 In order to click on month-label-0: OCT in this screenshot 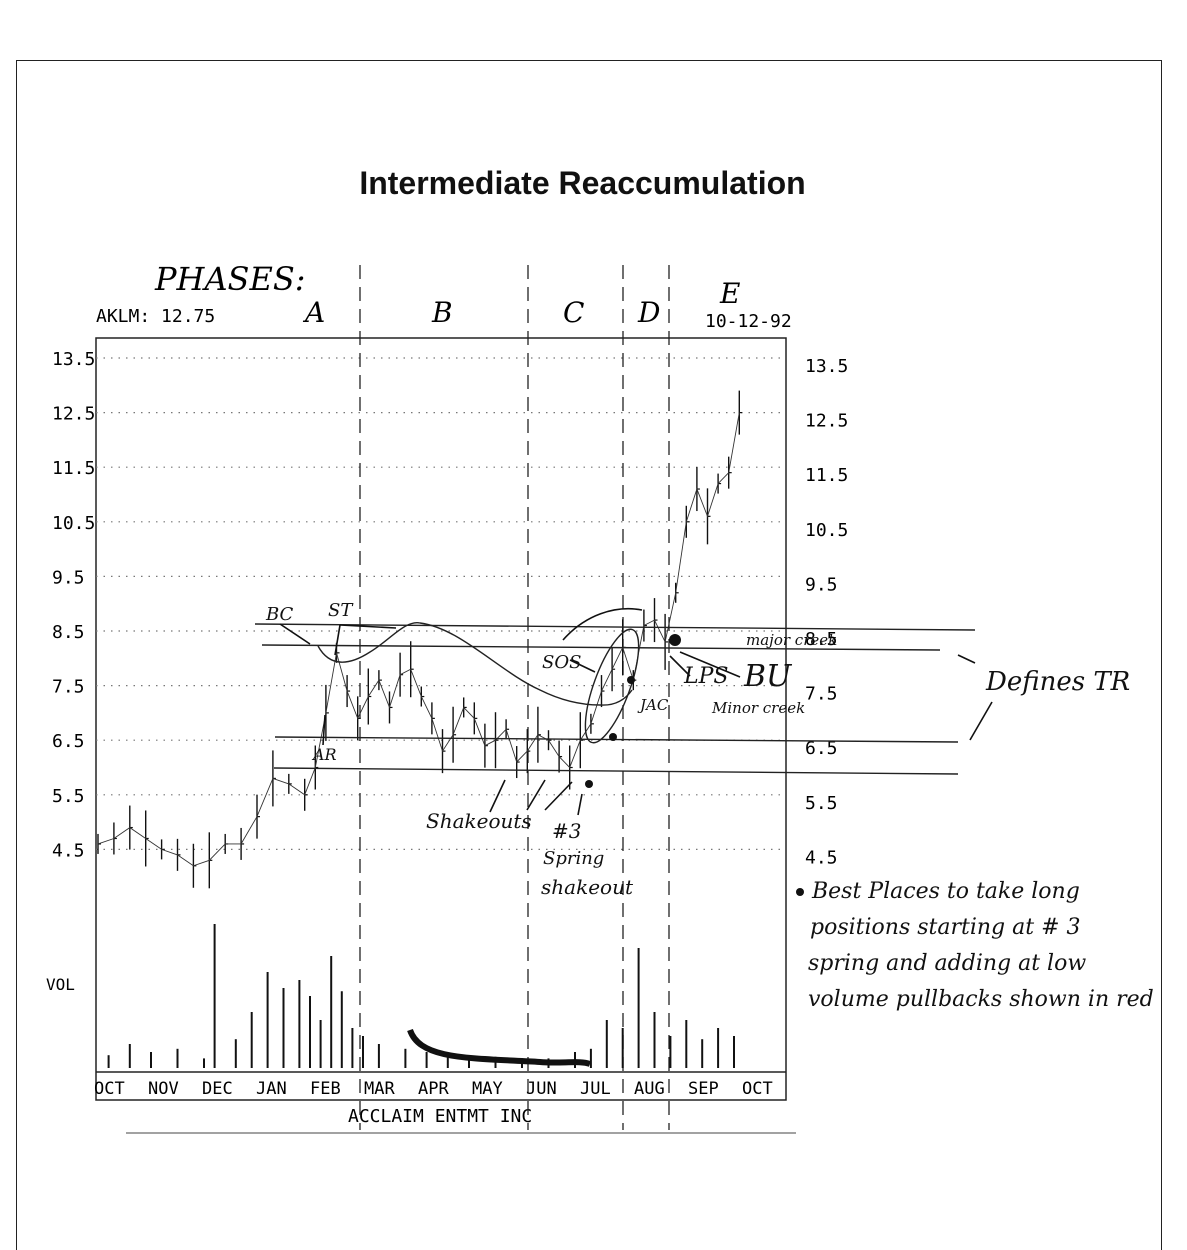, I will do `click(109, 1089)`.